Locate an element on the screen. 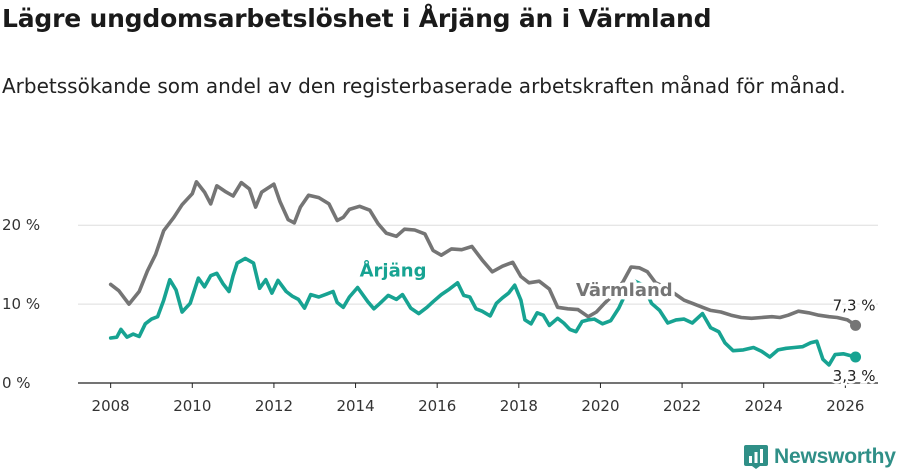 This screenshot has height=474, width=900. brand-name: Newsworthy is located at coordinates (835, 456).